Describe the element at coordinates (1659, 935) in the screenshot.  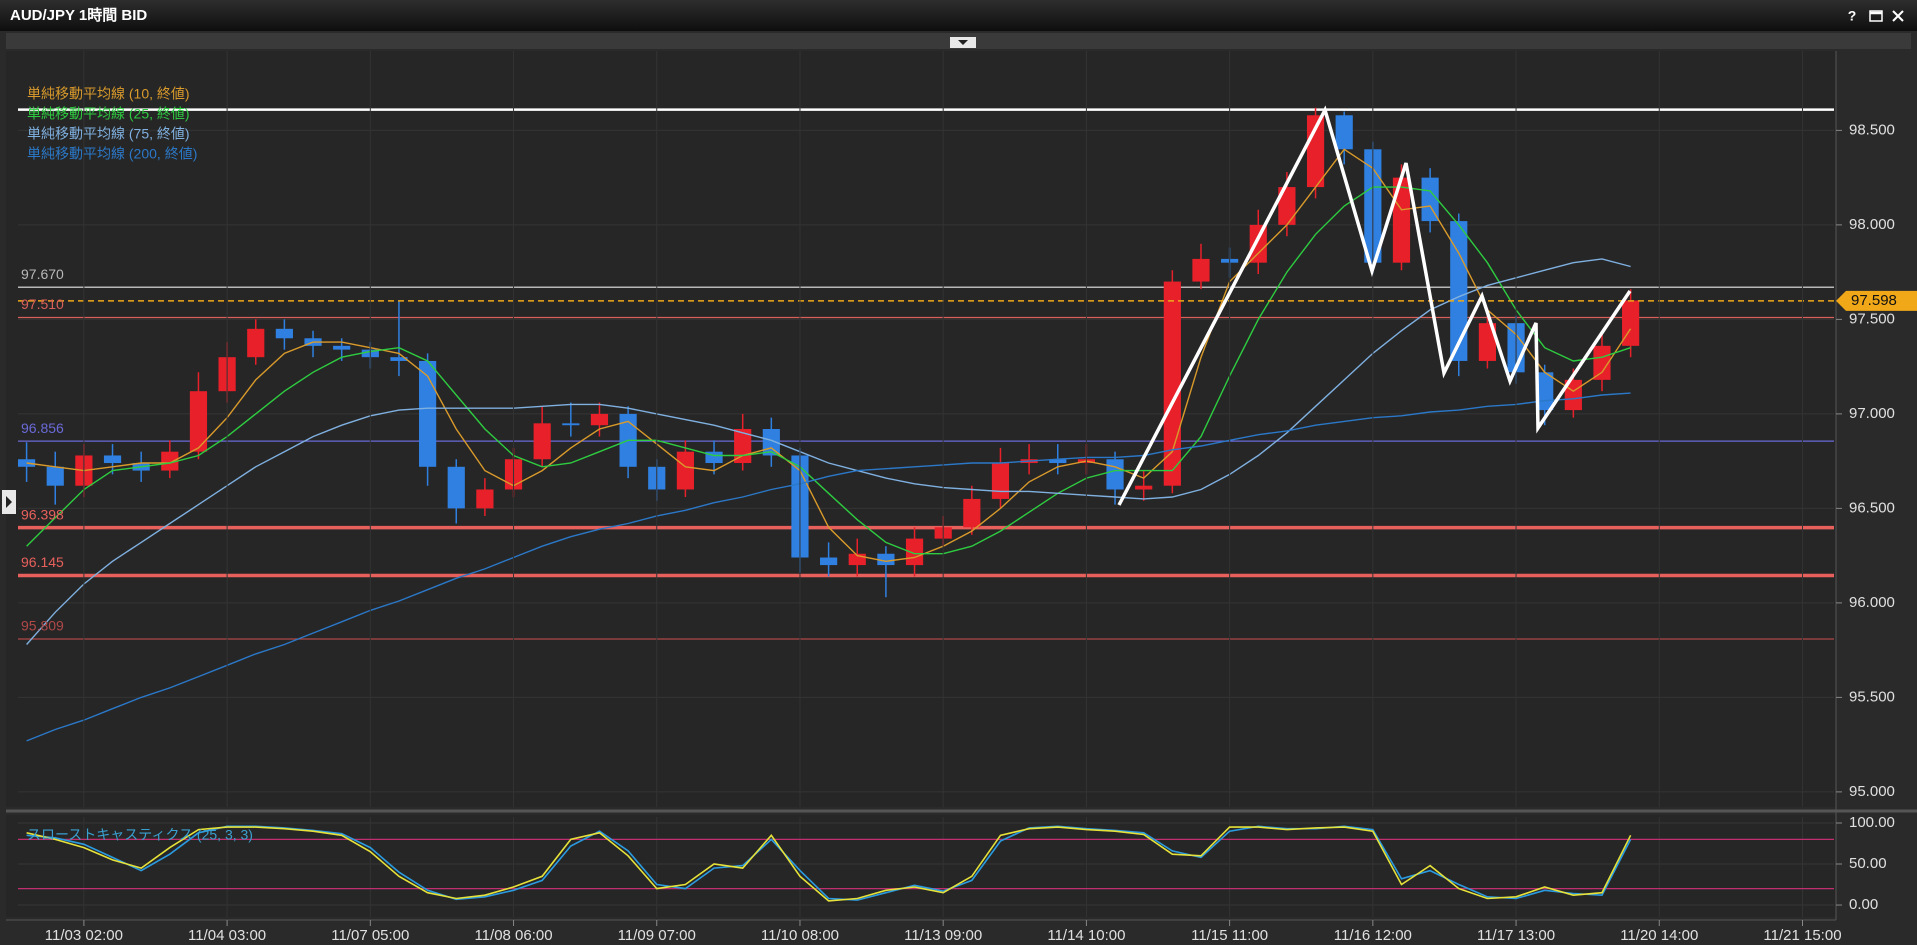
I see `x-tick-label: 11/20 14:00` at that location.